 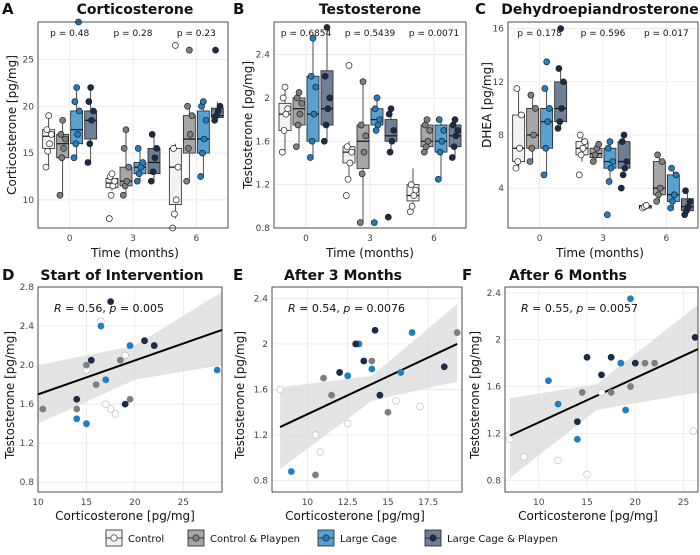 What do you see at coordinates (368, 539) in the screenshot?
I see `legend-large-cage-label: Large Cage` at bounding box center [368, 539].